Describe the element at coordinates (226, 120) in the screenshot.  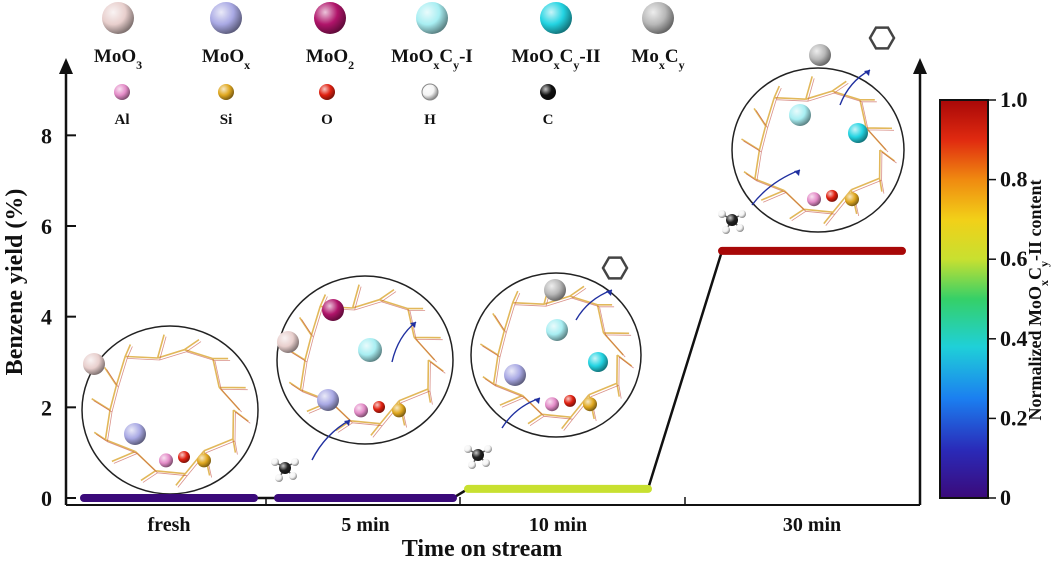
I see `legend-atom-label: Si` at that location.